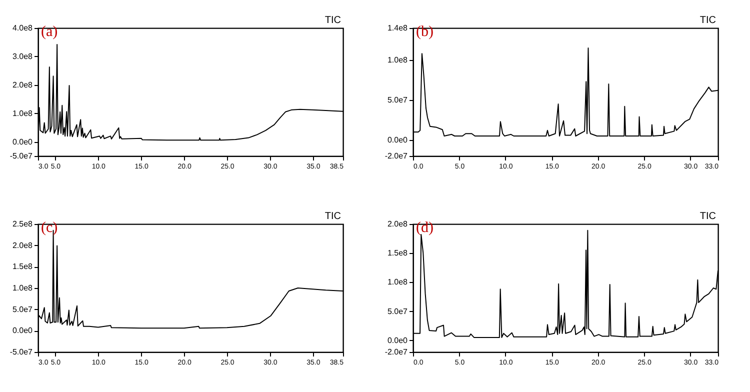 The height and width of the screenshot is (392, 750). Describe the element at coordinates (49, 32) in the screenshot. I see `chart-title: (a)` at that location.